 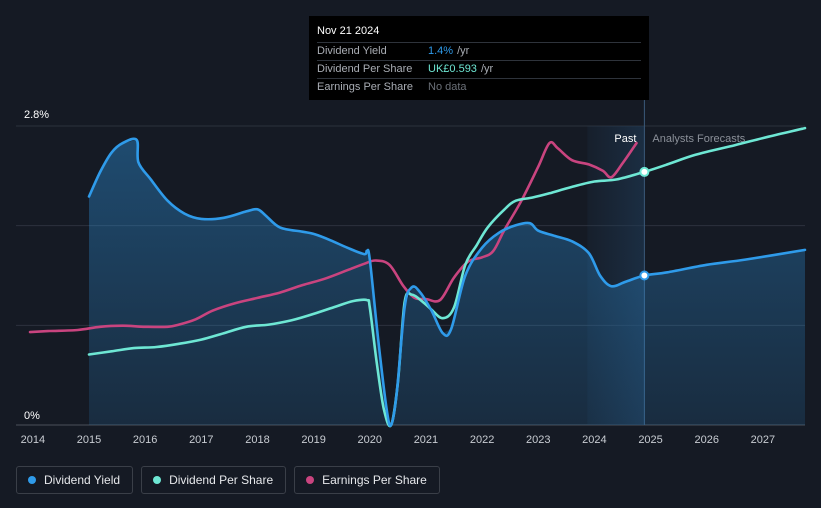 I want to click on x-tick-label: 2025, so click(x=650, y=440).